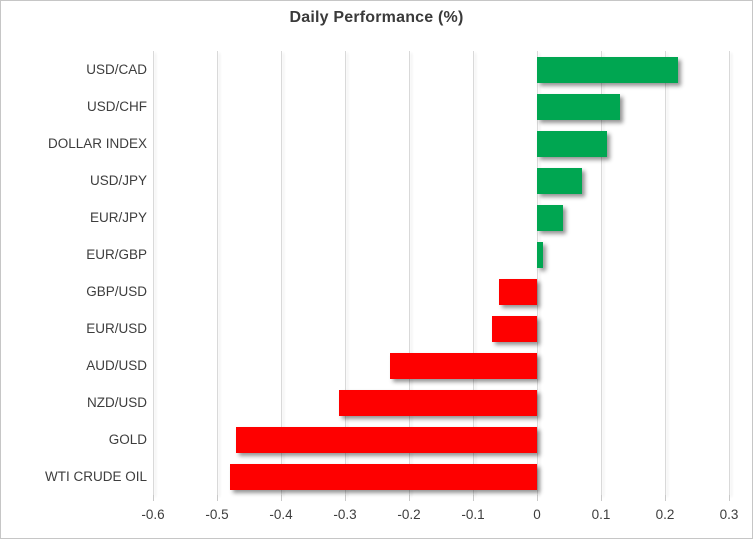  I want to click on bar-eur-usd, so click(514, 328).